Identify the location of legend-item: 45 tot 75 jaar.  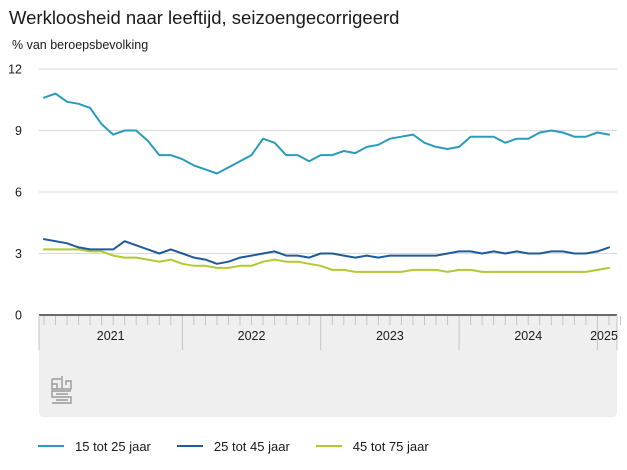
(372, 446).